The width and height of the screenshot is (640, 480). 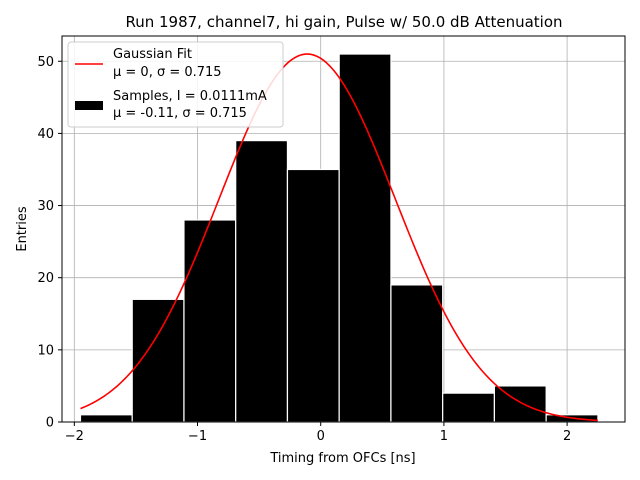 What do you see at coordinates (45, 206) in the screenshot?
I see `y-tick-label: 30` at bounding box center [45, 206].